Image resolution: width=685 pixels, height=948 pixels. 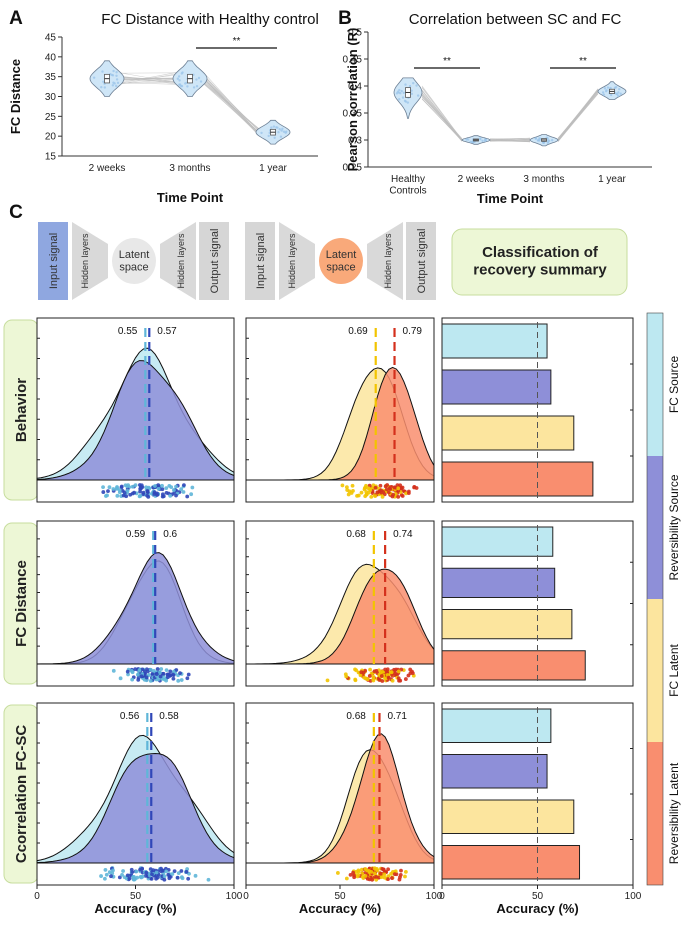 What do you see at coordinates (134, 261) in the screenshot?
I see `latent-node` at bounding box center [134, 261].